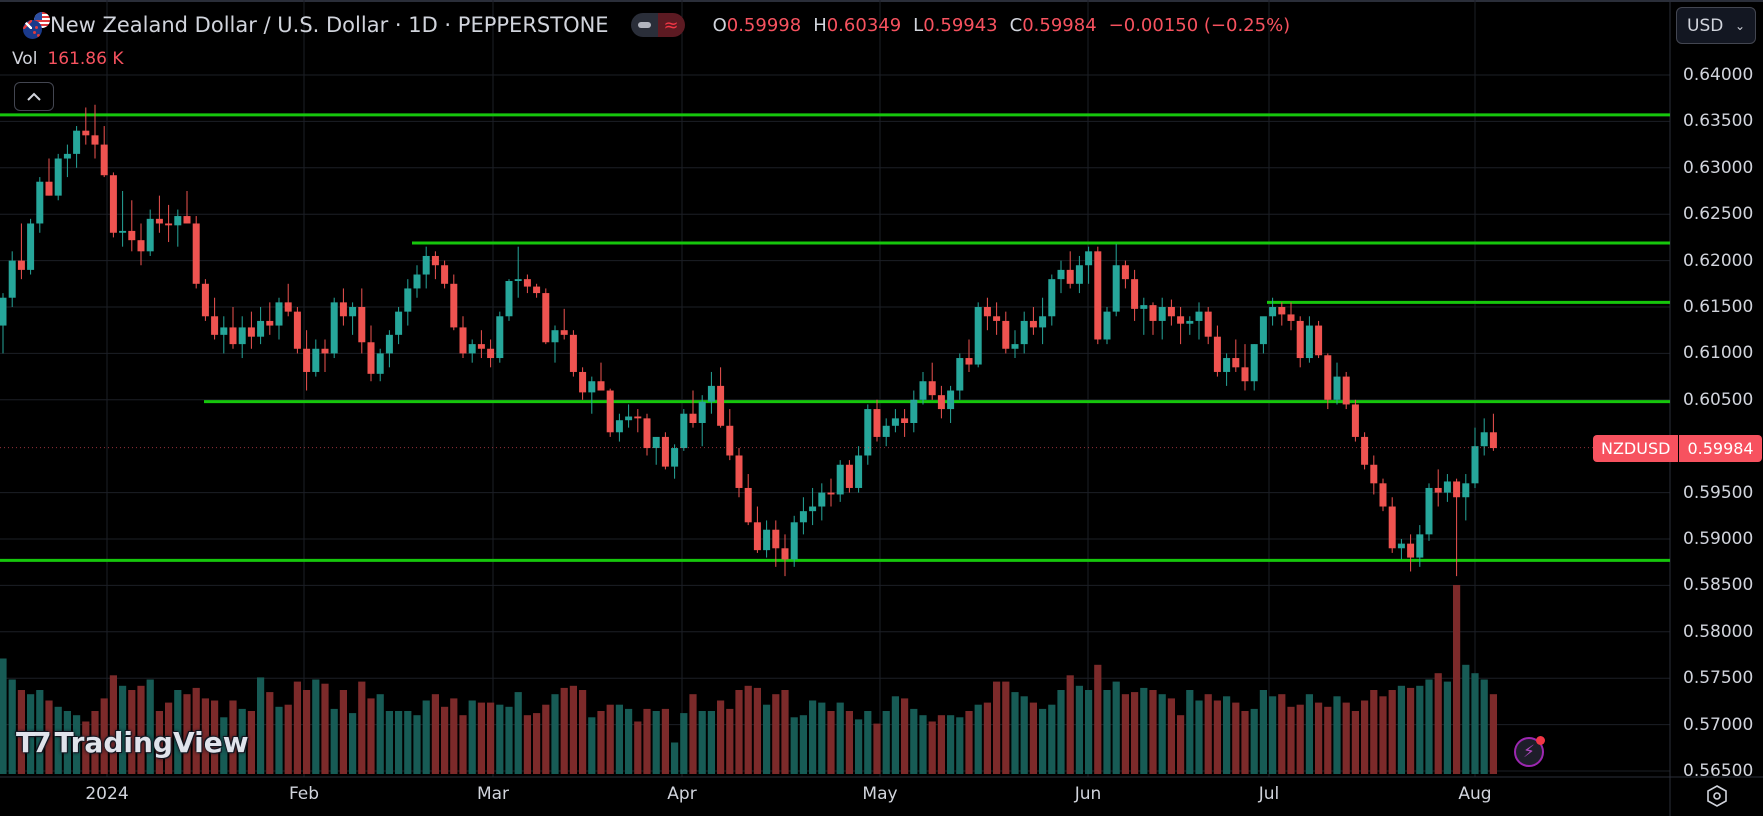  What do you see at coordinates (1705, 25) in the screenshot?
I see `currency-label: USD` at bounding box center [1705, 25].